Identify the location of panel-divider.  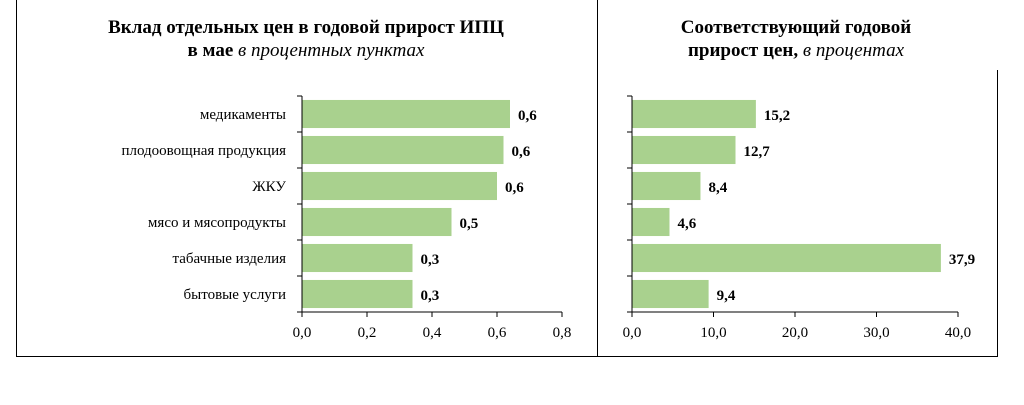
(597, 178).